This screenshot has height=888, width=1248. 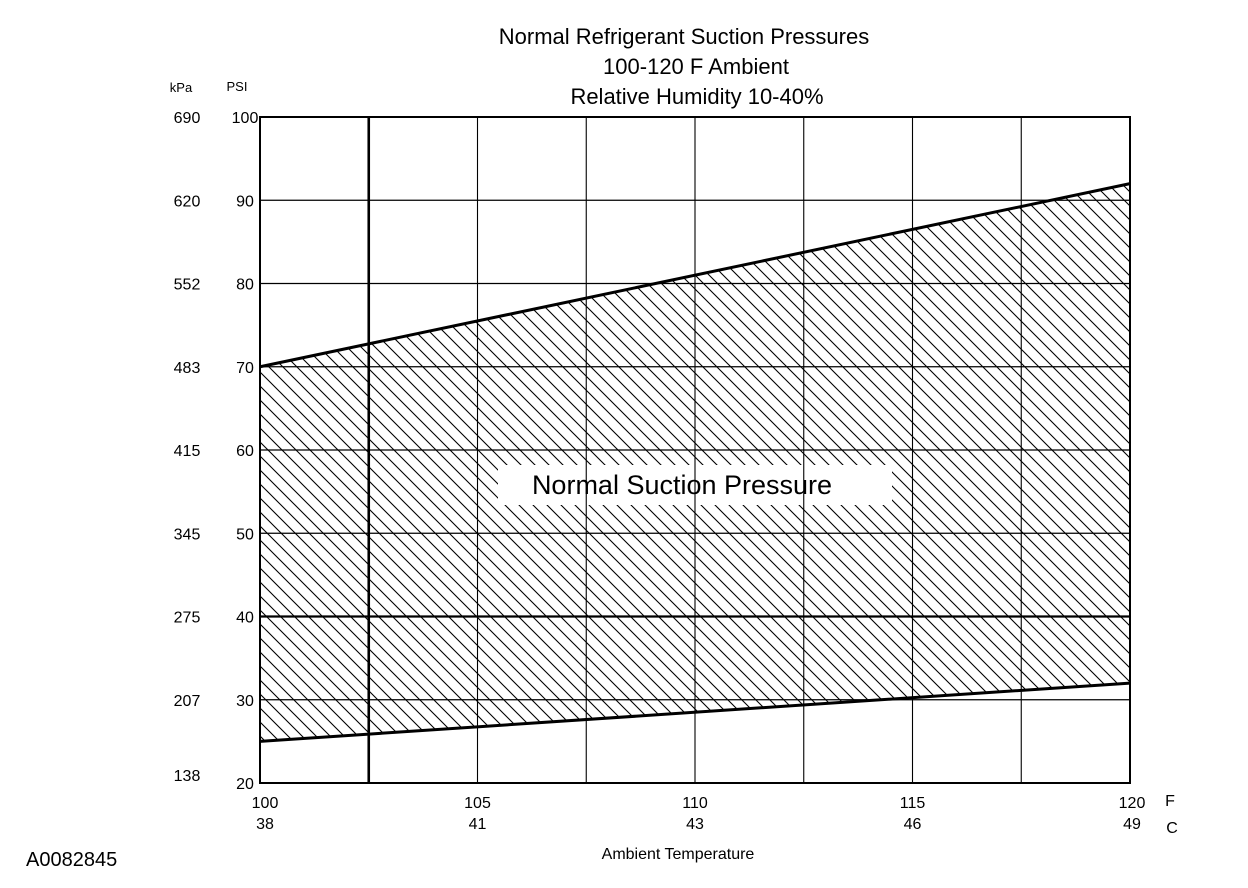 What do you see at coordinates (187, 201) in the screenshot?
I see `y-tick-label-kpa: 620` at bounding box center [187, 201].